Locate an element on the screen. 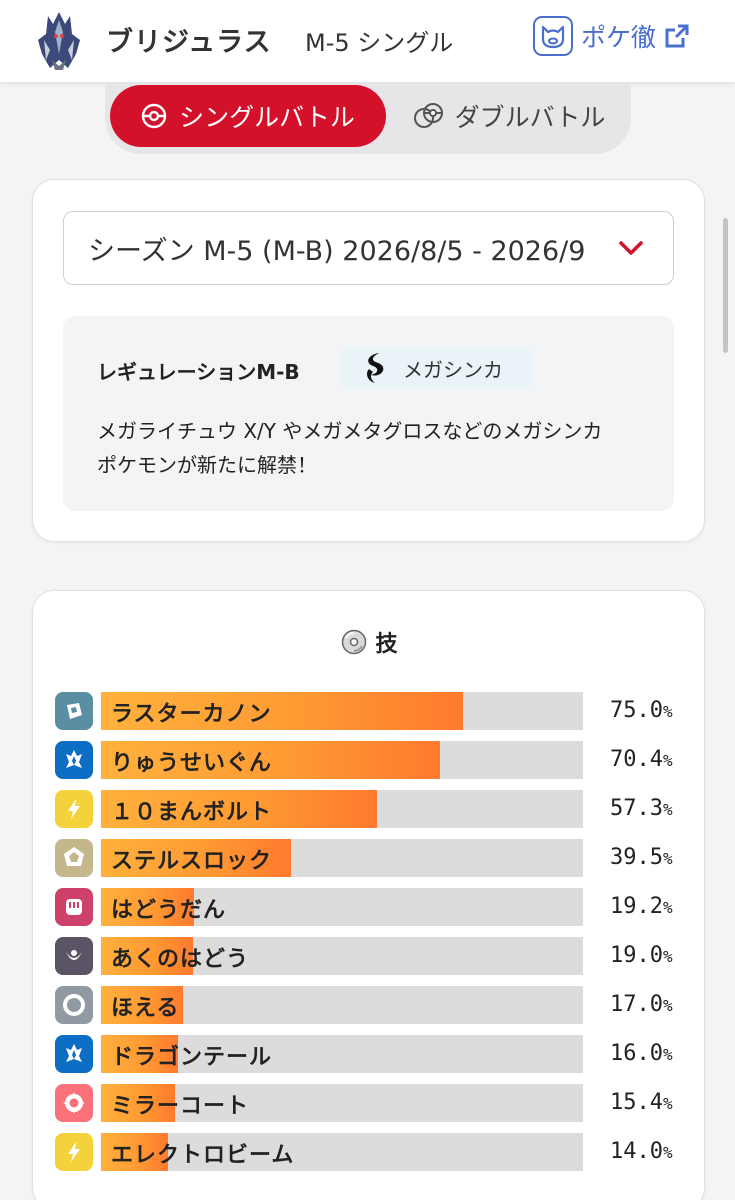  percent-value: 19.2 is located at coordinates (636, 906).